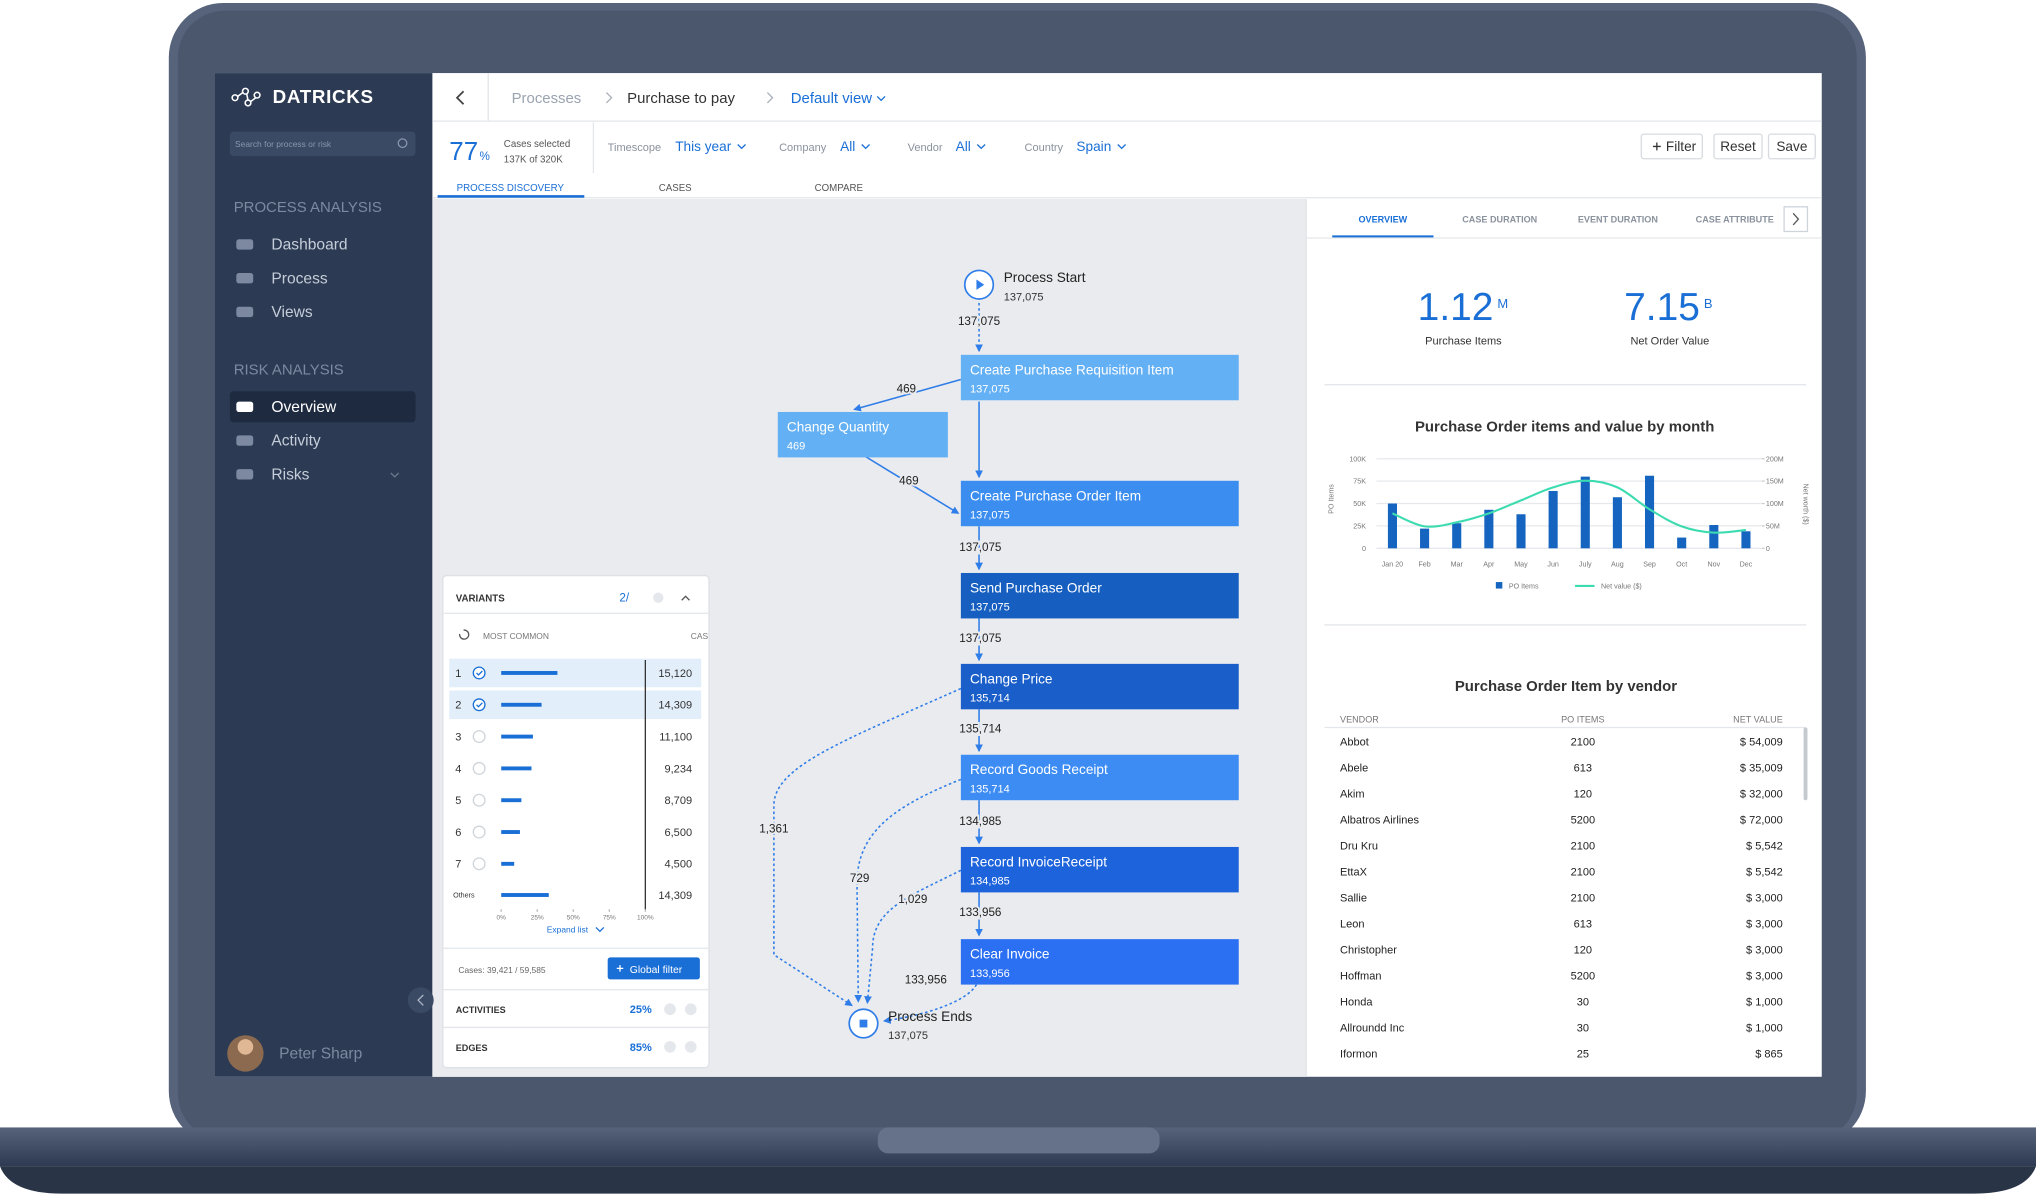 The width and height of the screenshot is (2036, 1194). Describe the element at coordinates (1805, 764) in the screenshot. I see `scrollbar` at that location.